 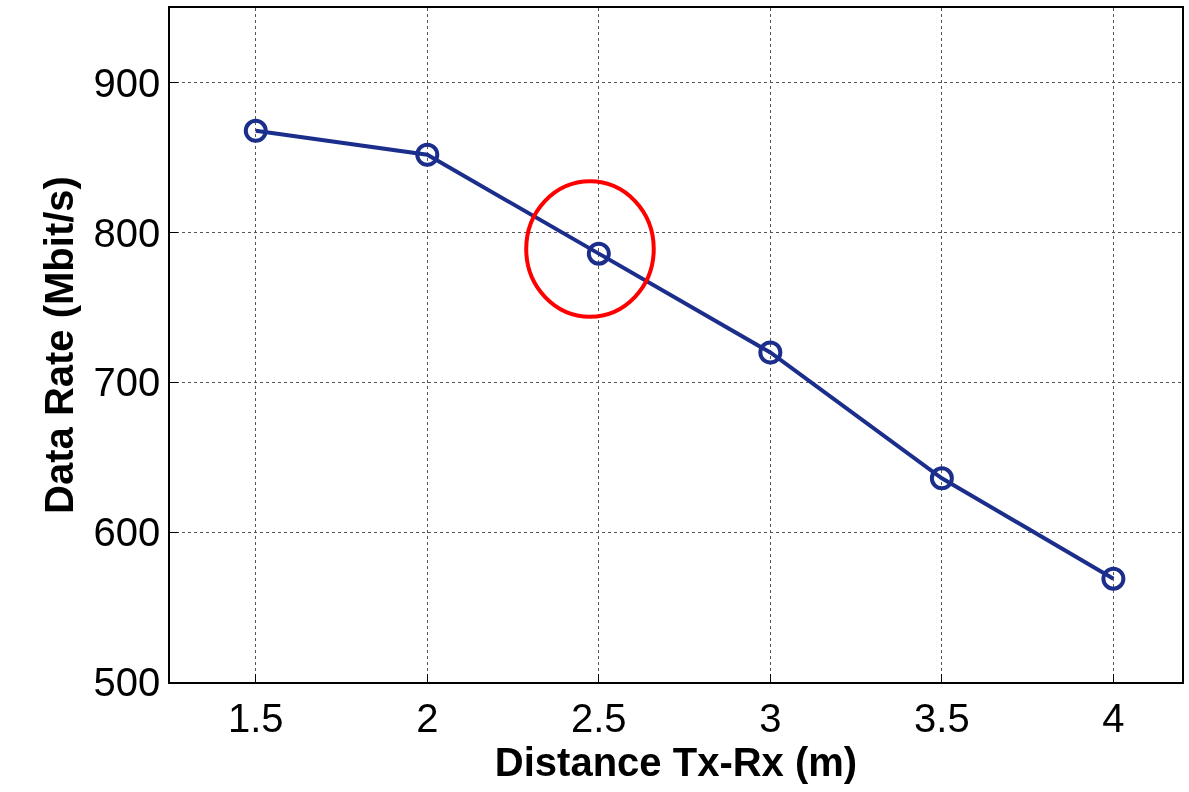 I want to click on x-tick-label: 3, so click(x=770, y=717).